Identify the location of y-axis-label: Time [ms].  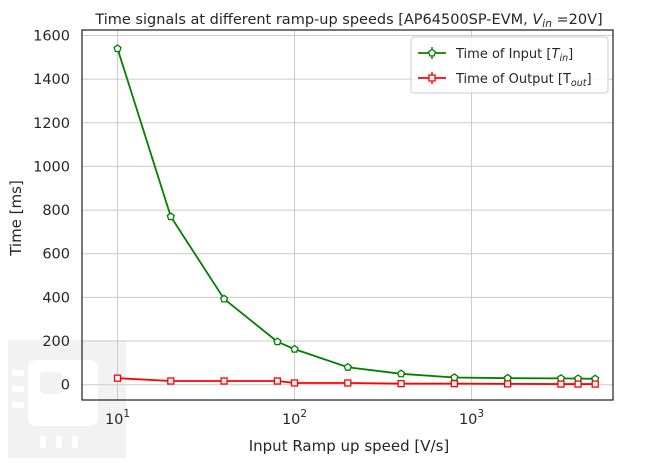
(16, 218).